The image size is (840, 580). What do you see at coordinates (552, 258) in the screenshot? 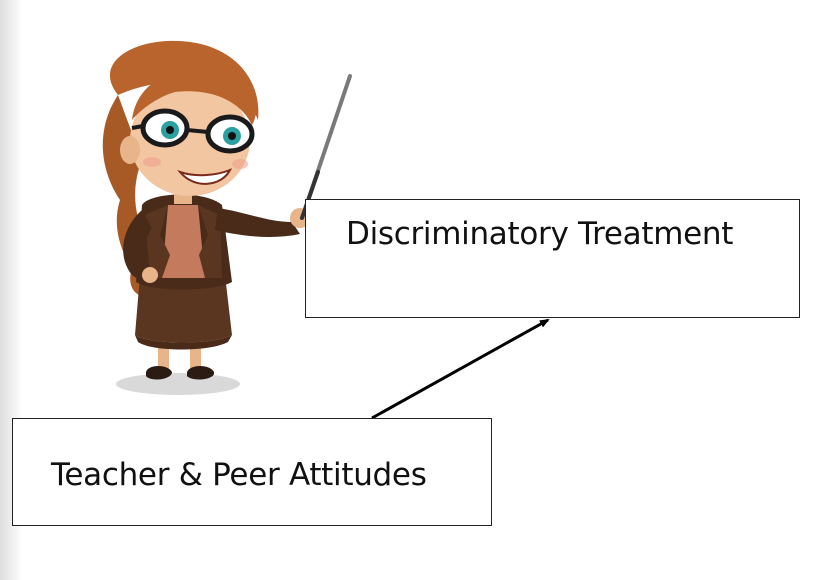
I see `node-discriminatory-treatment: Discriminatory Treatment` at bounding box center [552, 258].